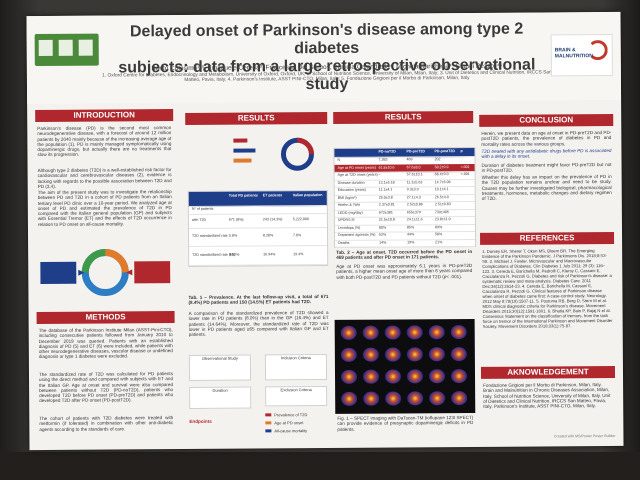  Describe the element at coordinates (438, 226) in the screenshot. I see `table2-cell: 89%` at that location.